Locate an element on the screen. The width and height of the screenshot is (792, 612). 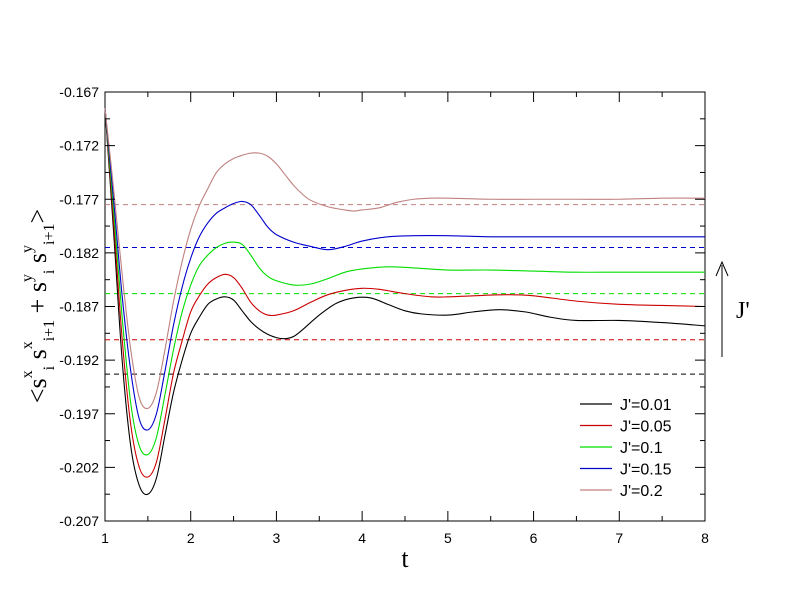
legend-label-3: J'=0.15 is located at coordinates (646, 470).